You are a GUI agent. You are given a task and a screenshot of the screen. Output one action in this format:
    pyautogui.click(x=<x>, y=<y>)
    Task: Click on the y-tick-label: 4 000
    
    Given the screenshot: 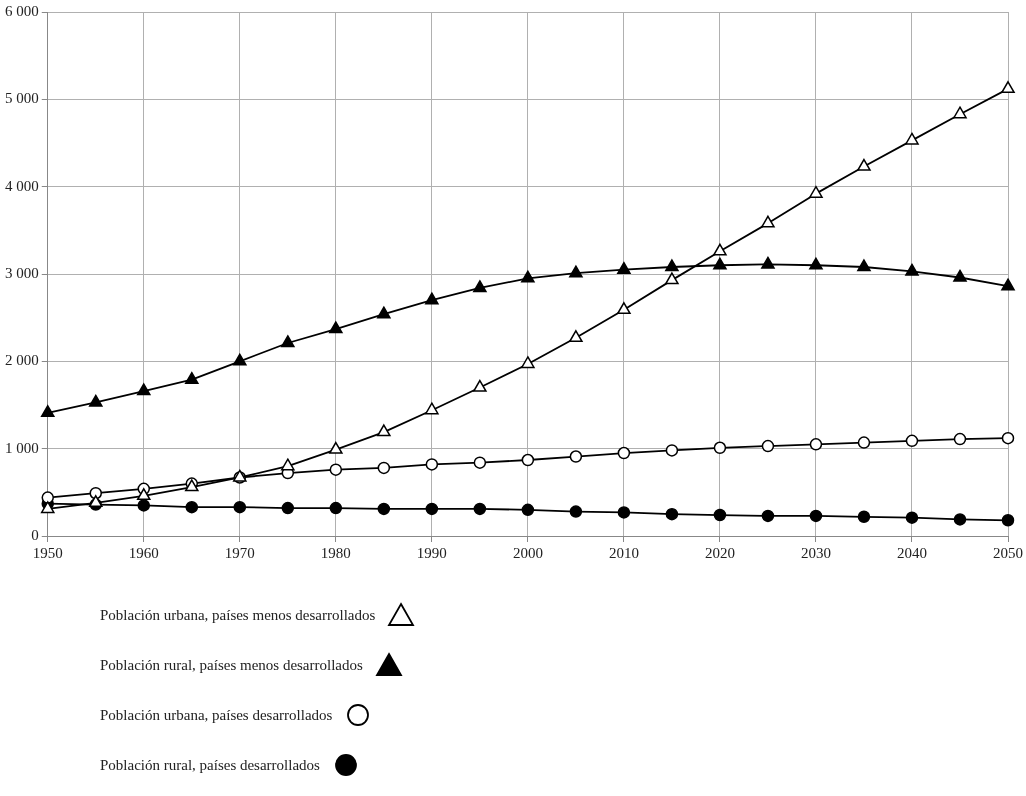 What is the action you would take?
    pyautogui.click(x=22, y=185)
    